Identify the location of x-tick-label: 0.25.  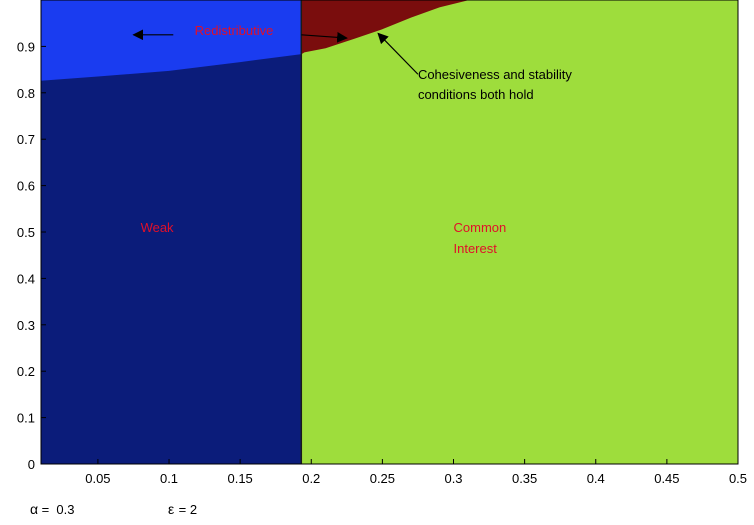
(382, 478).